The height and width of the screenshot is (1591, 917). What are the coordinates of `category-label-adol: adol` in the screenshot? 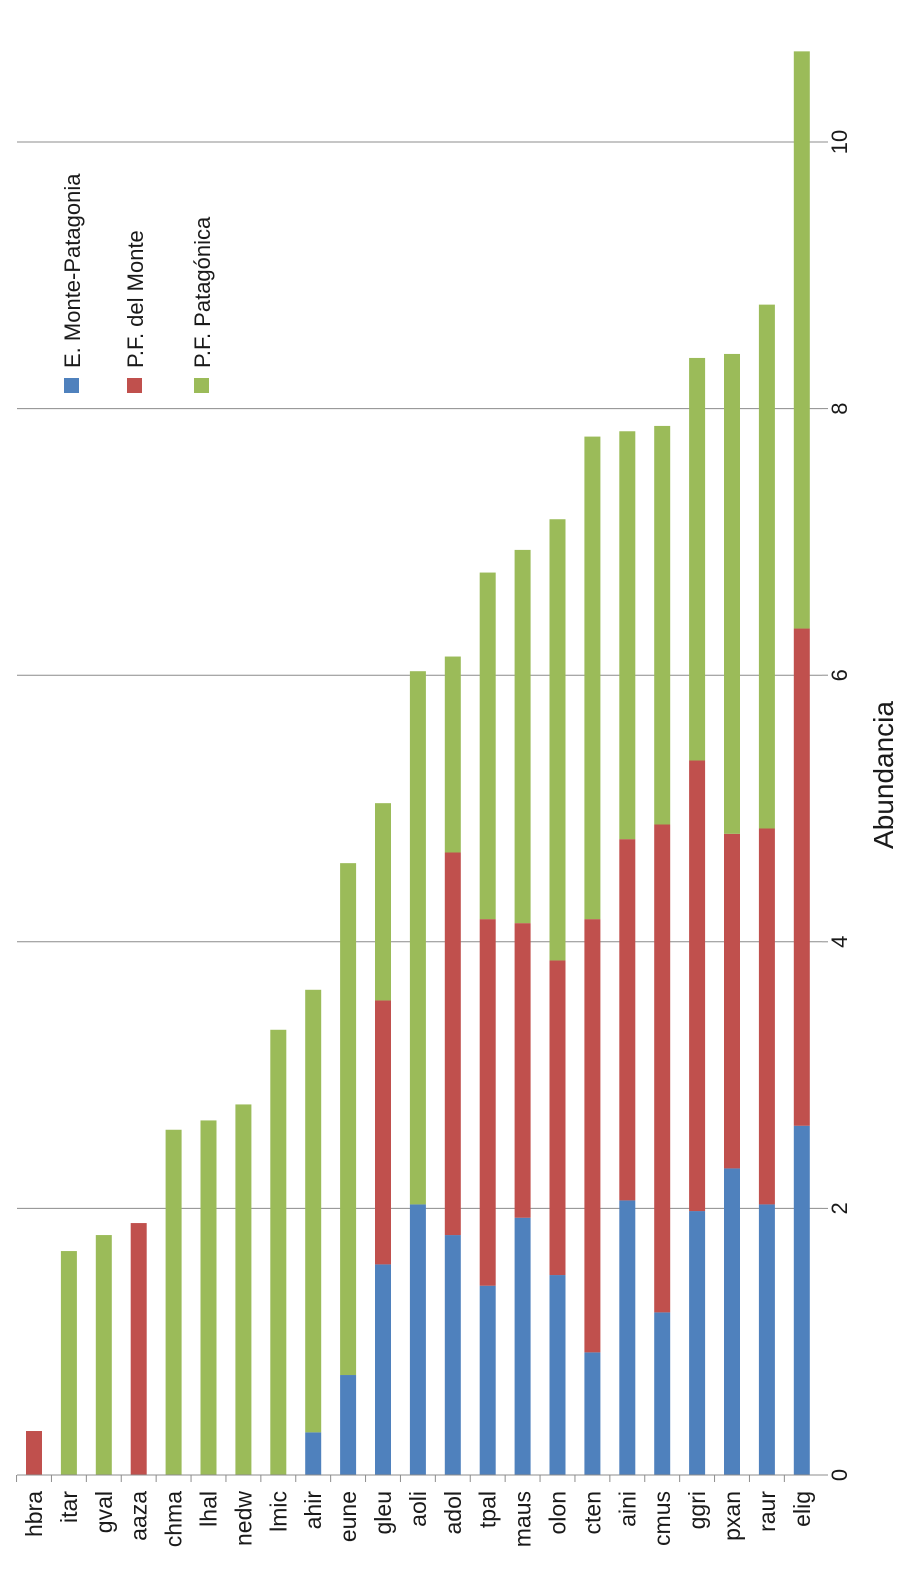 It's located at (453, 1512).